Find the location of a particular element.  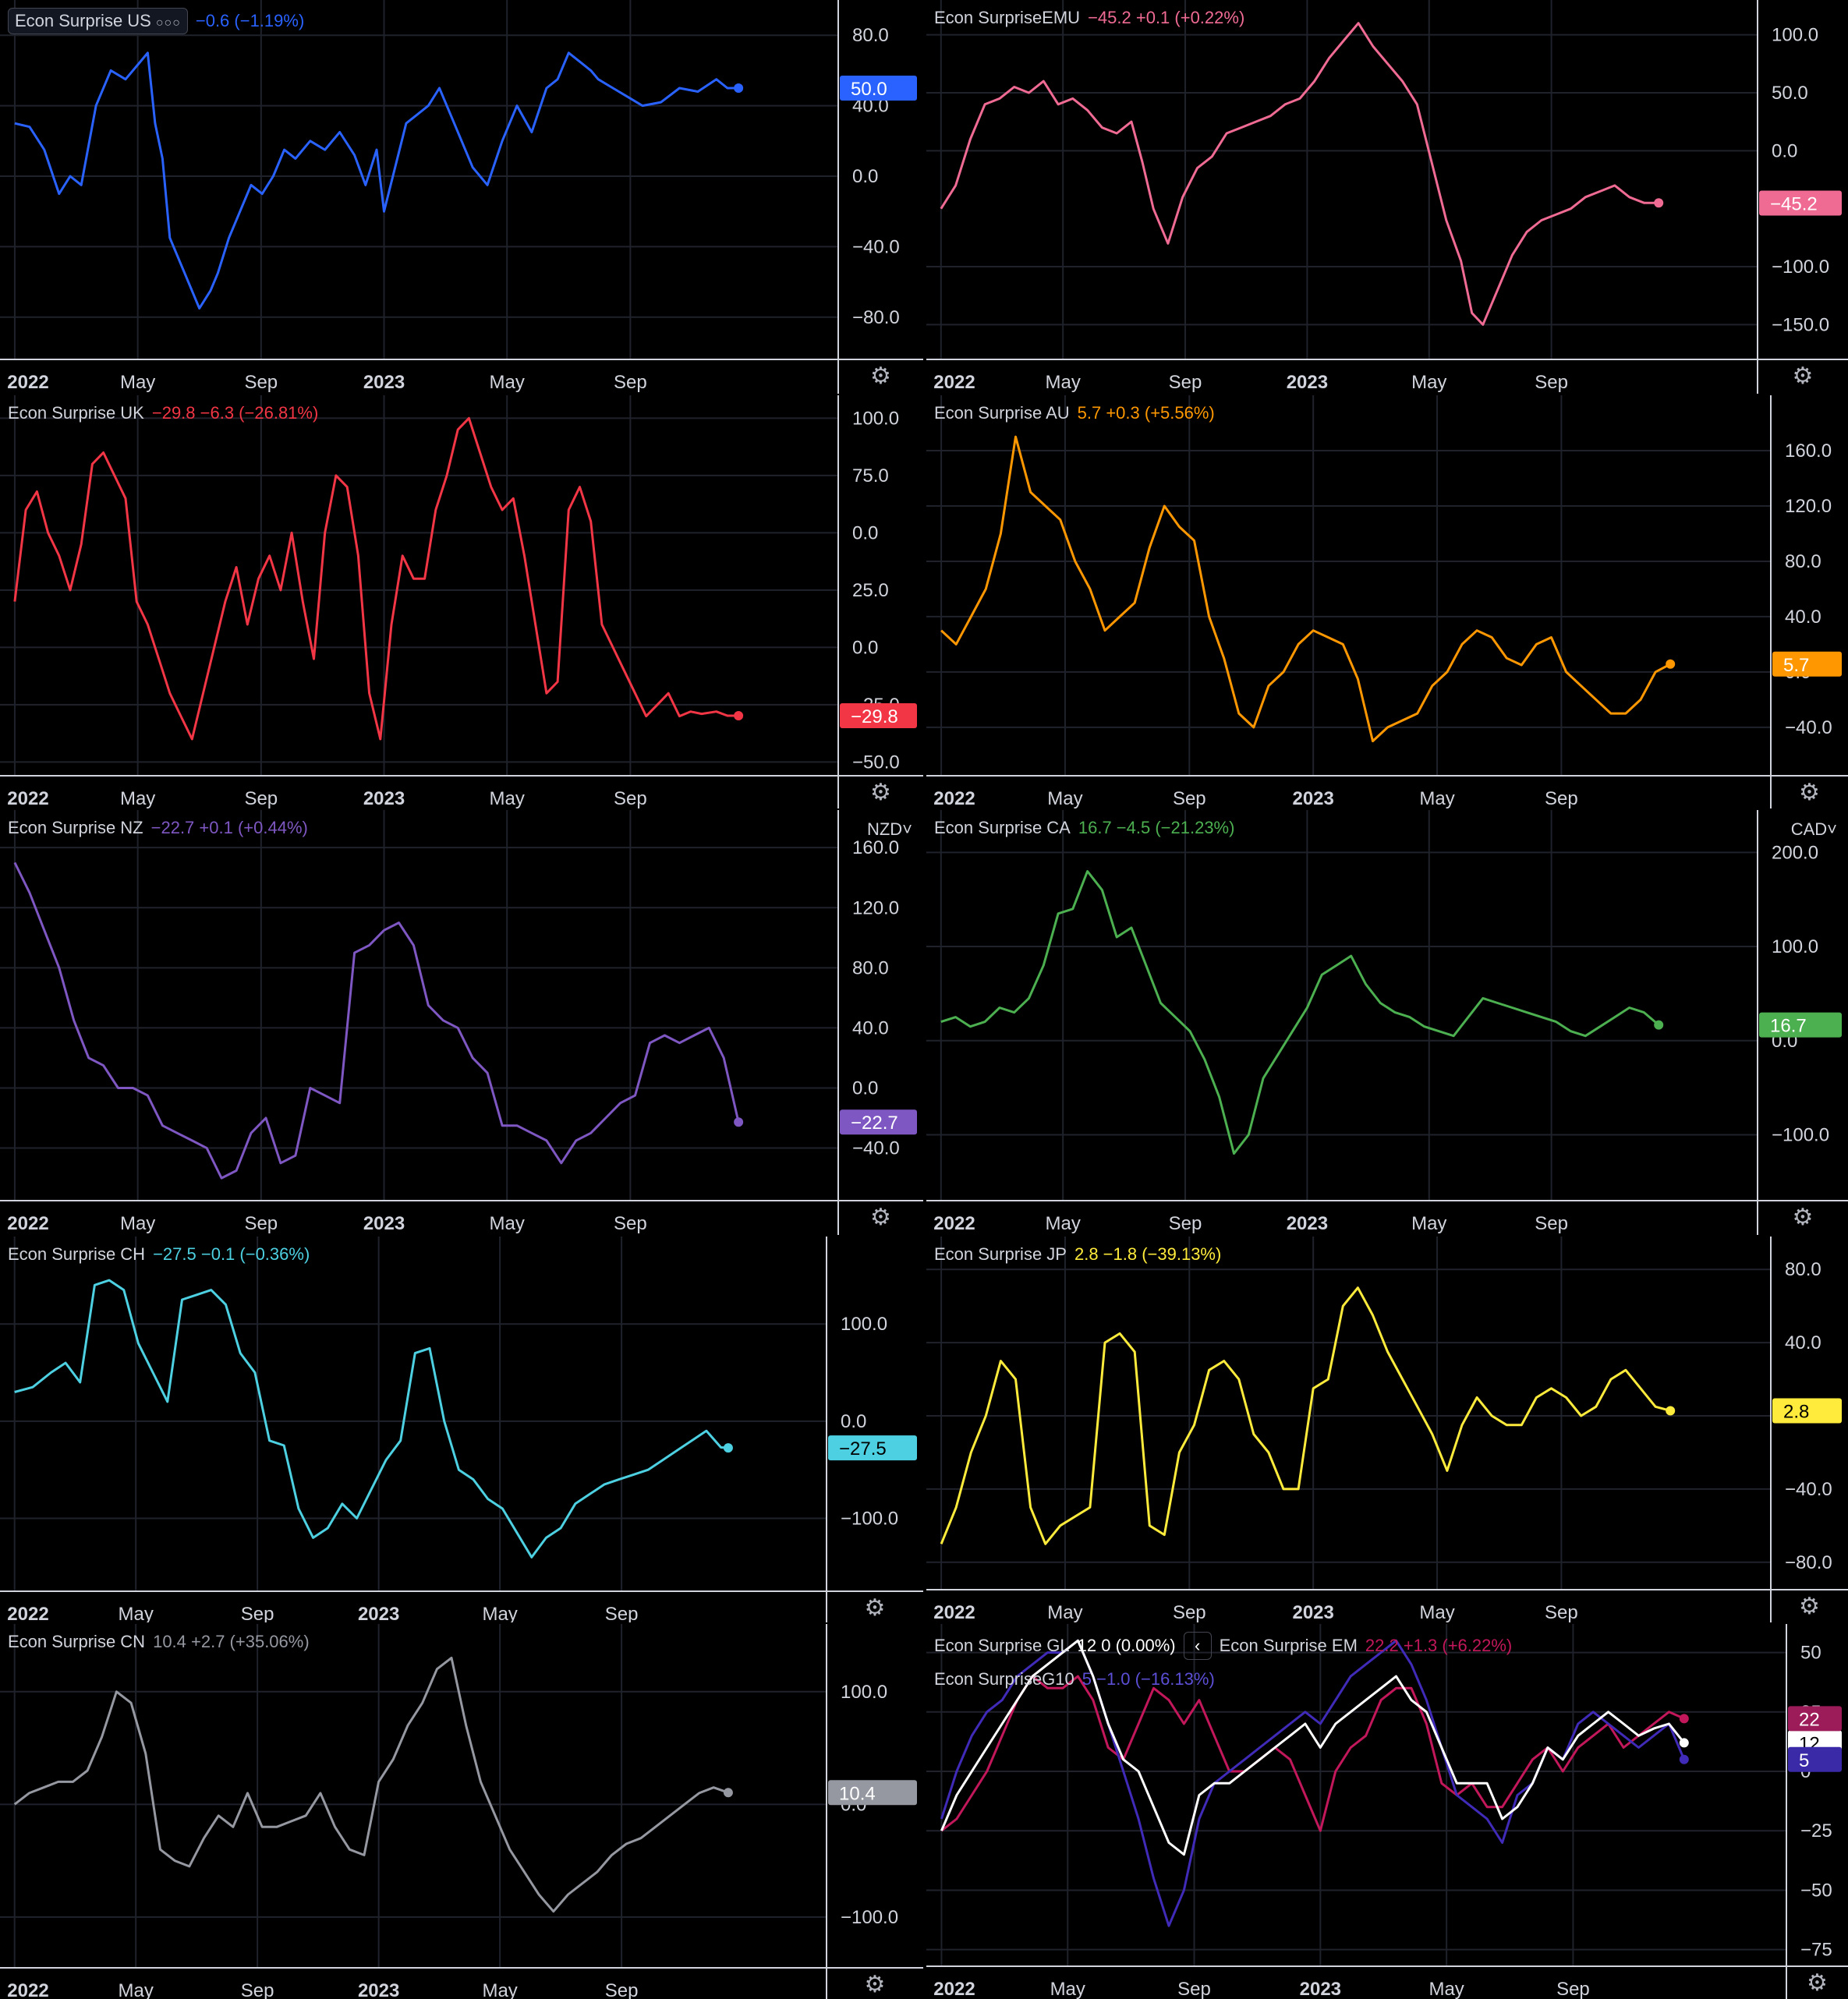

legend-nz: Econ Surprise NZ −22.7 +0.1 (+0.44%) is located at coordinates (158, 828).